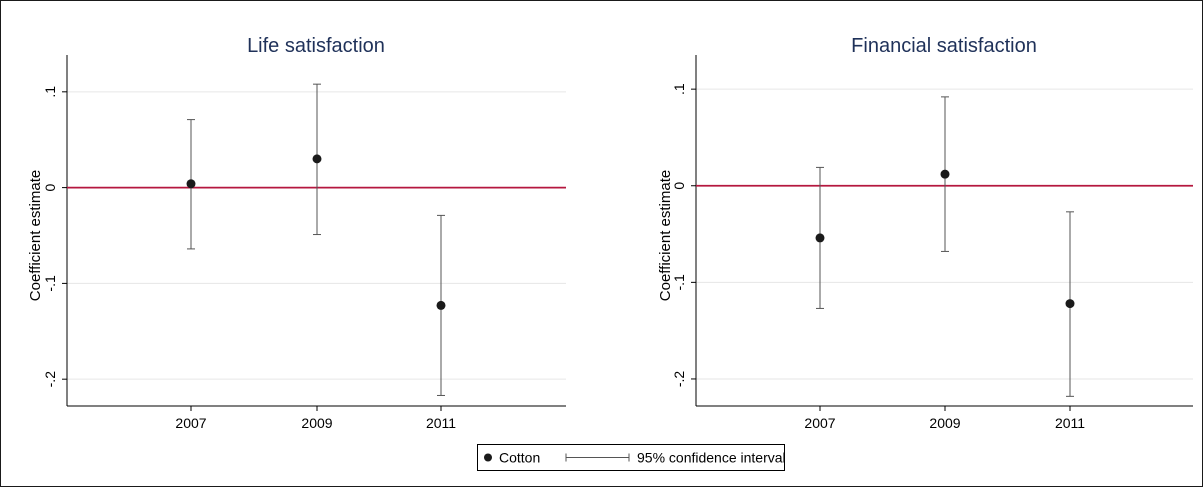 The width and height of the screenshot is (1203, 487). I want to click on legend: Cotton 95% confidence interval, so click(631, 457).